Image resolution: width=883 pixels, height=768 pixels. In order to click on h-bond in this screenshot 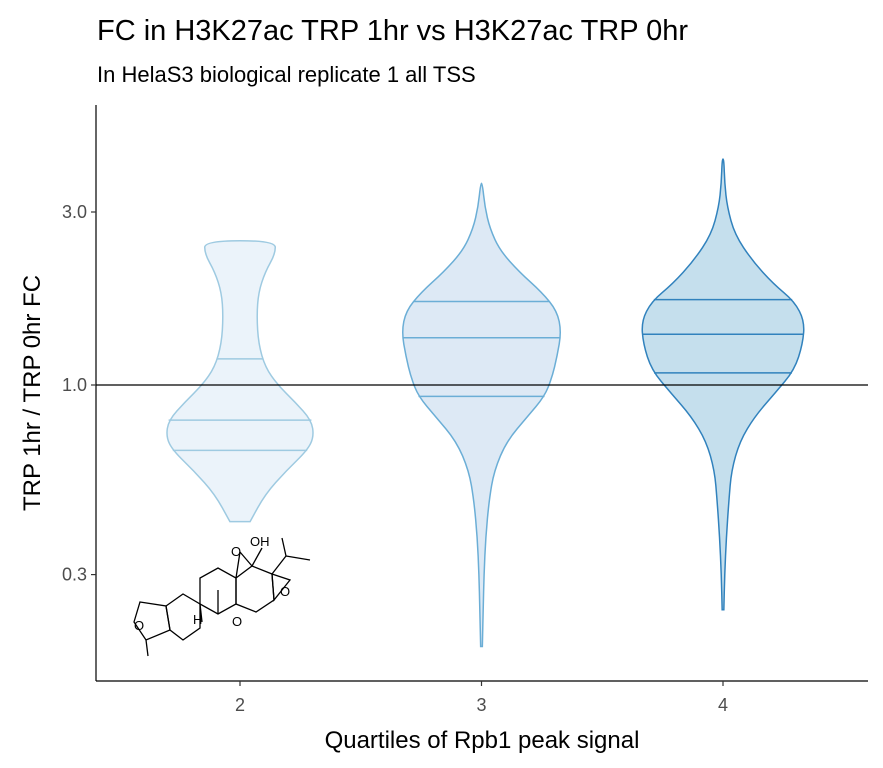, I will do `click(201, 613)`.